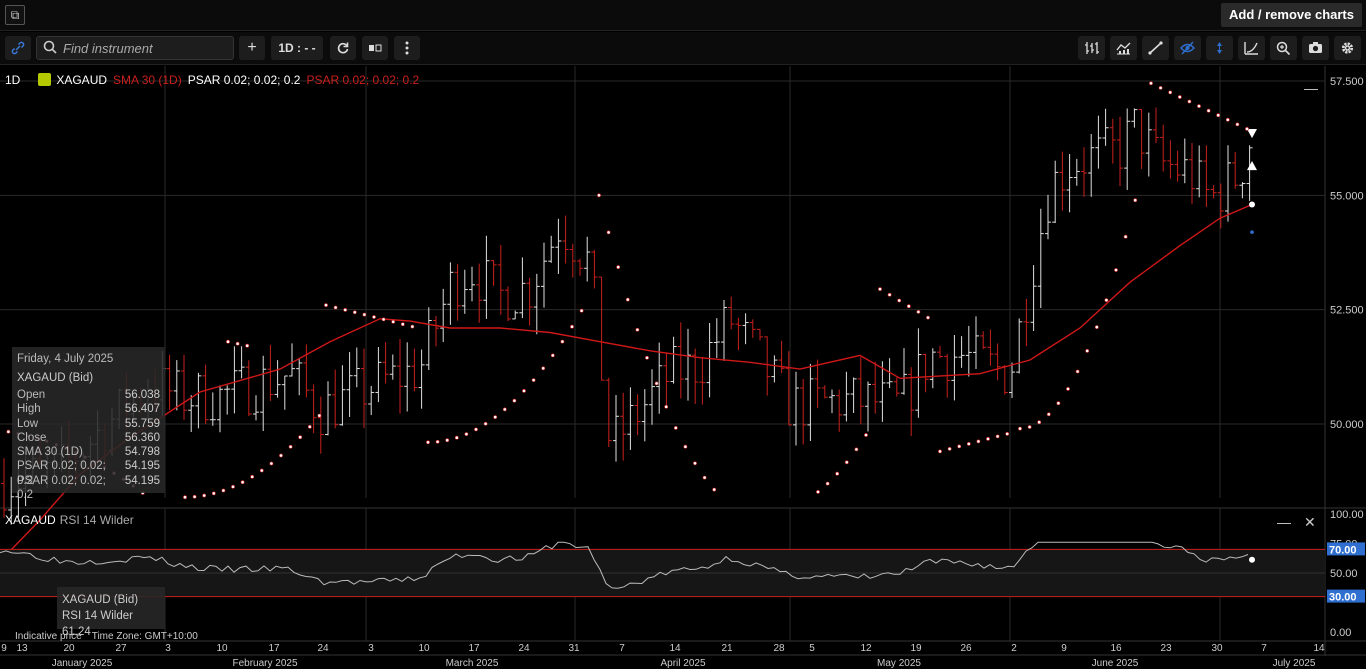 This screenshot has height=669, width=1366. Describe the element at coordinates (1340, 633) in the screenshot. I see `rsi-axis-label: 0.00` at that location.